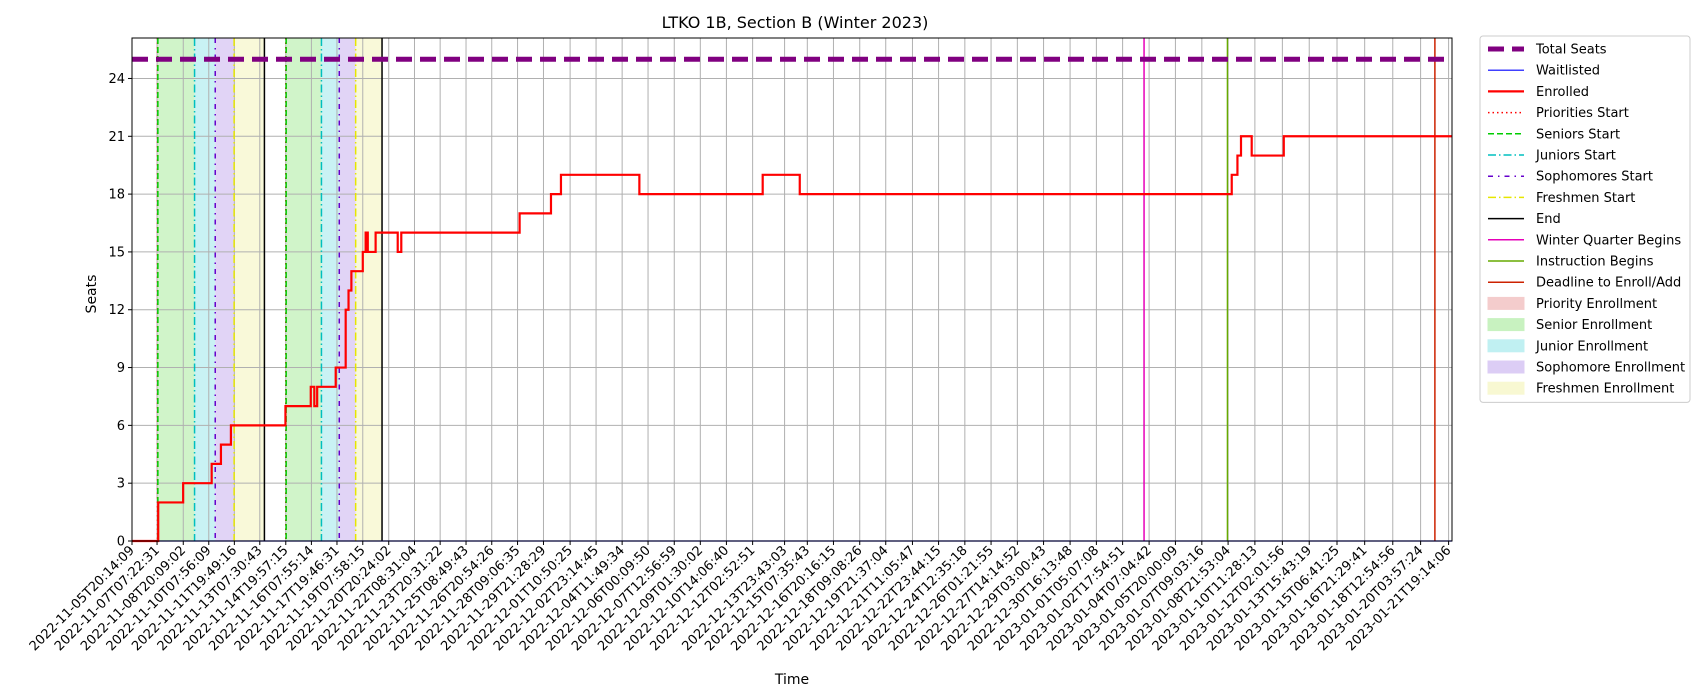 This screenshot has height=700, width=1700. I want to click on chart-title: LTKO 1B, Section B (Winter 2023), so click(795, 22).